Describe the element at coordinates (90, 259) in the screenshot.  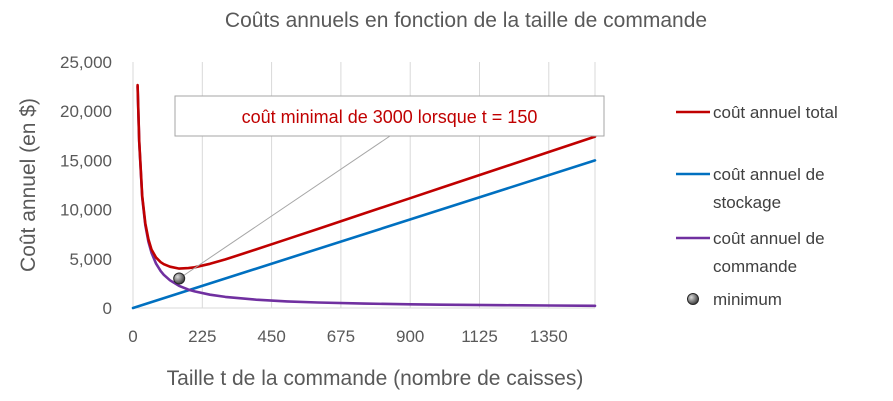
I see `y-tick-label: 5,000` at that location.